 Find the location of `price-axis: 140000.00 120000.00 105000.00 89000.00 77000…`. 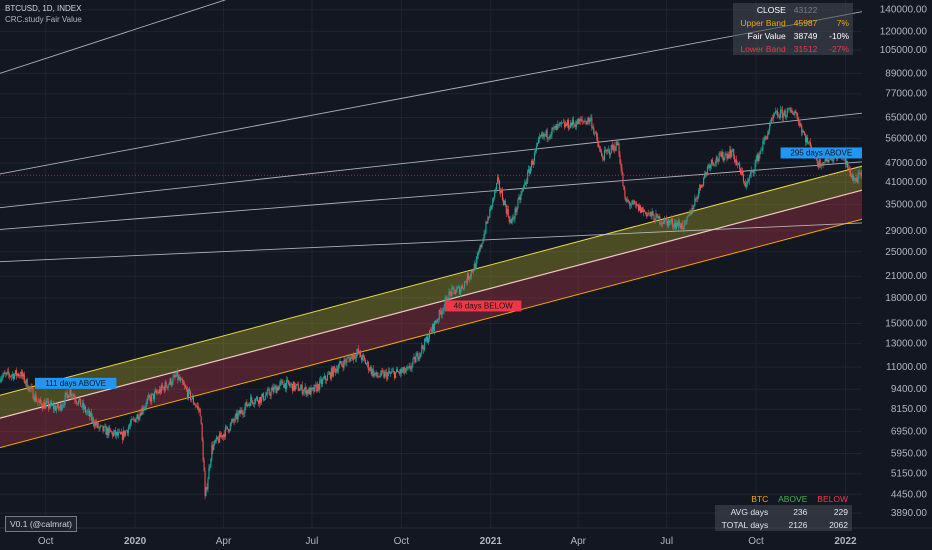

price-axis: 140000.00 120000.00 105000.00 89000.00 77000… is located at coordinates (897, 275).